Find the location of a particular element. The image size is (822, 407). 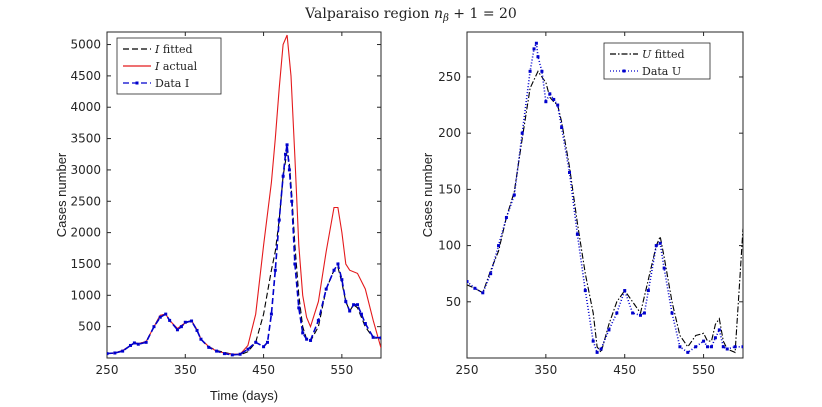

legend-label: I actual is located at coordinates (176, 66).